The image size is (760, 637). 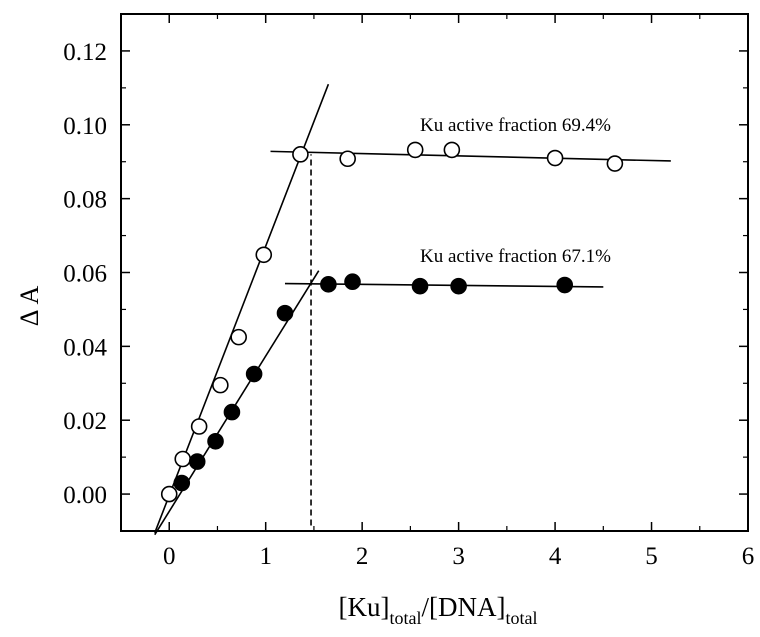 What do you see at coordinates (364, 607) in the screenshot?
I see `x-axis-label-part: [Ku]` at bounding box center [364, 607].